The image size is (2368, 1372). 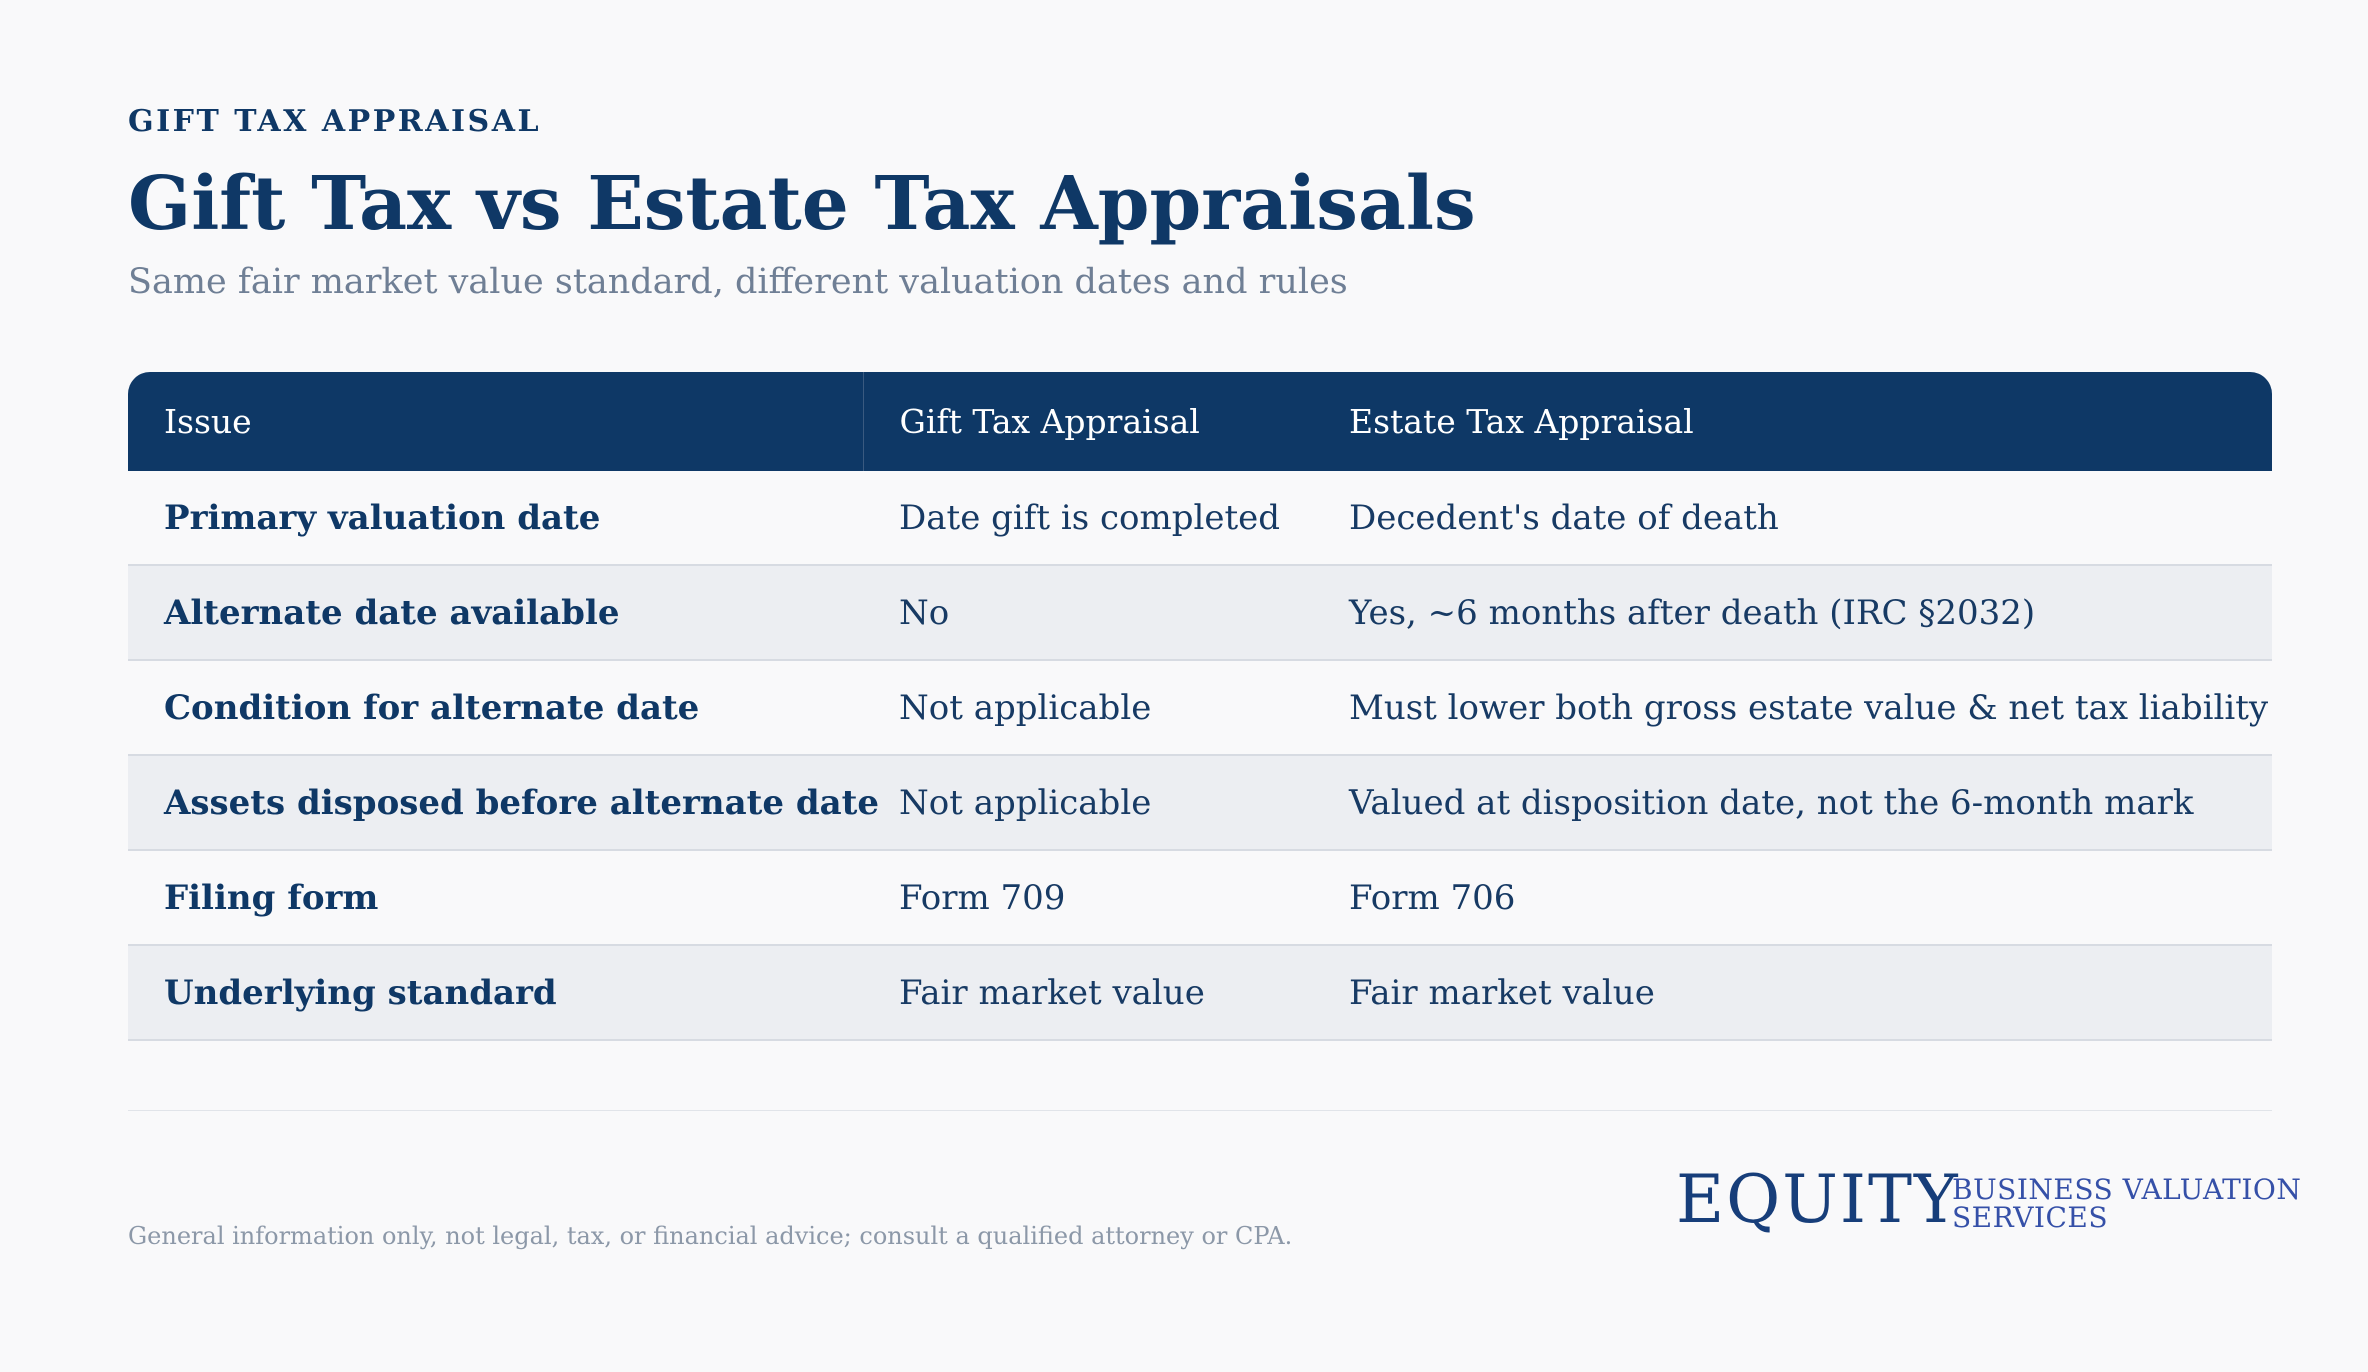 I want to click on column-header-issue: Issue, so click(x=495, y=421).